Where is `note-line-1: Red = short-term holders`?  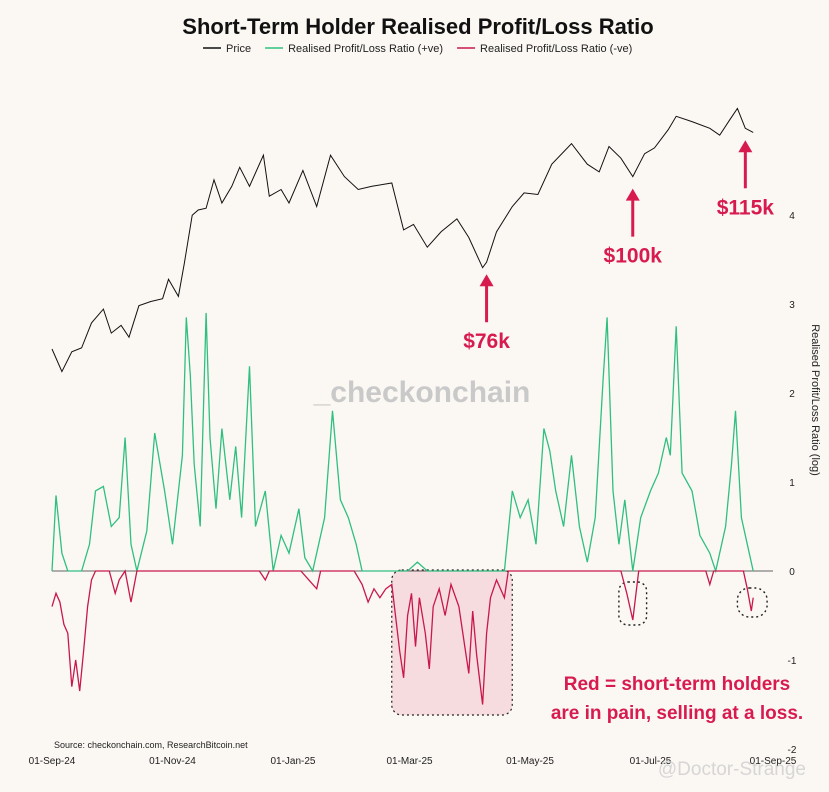
note-line-1: Red = short-term holders is located at coordinates (677, 684).